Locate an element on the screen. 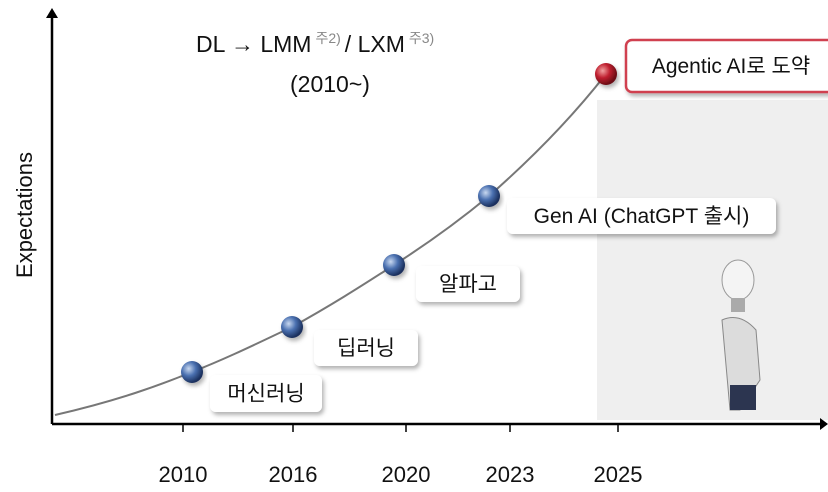 The height and width of the screenshot is (492, 828). milestone-label: Agentic AI로 도약 is located at coordinates (731, 66).